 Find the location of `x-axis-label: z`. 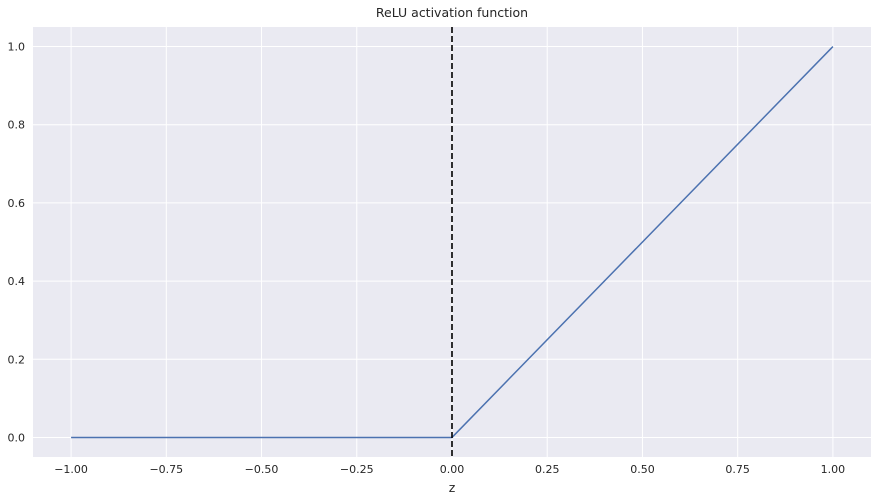

x-axis-label: z is located at coordinates (452, 487).